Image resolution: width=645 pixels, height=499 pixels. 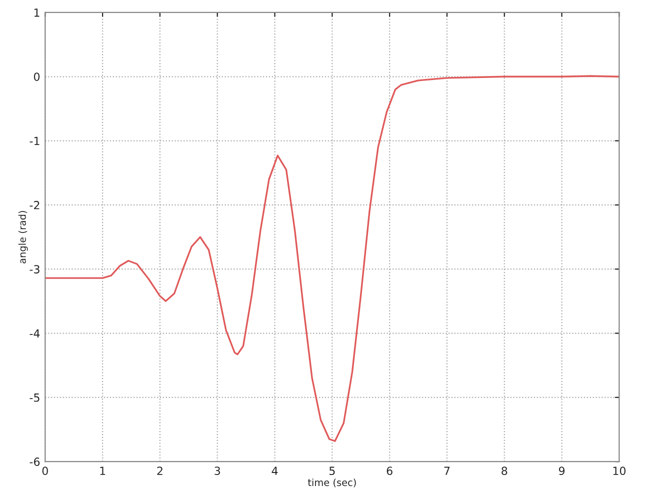 What do you see at coordinates (561, 471) in the screenshot?
I see `x-tick-label: 9` at bounding box center [561, 471].